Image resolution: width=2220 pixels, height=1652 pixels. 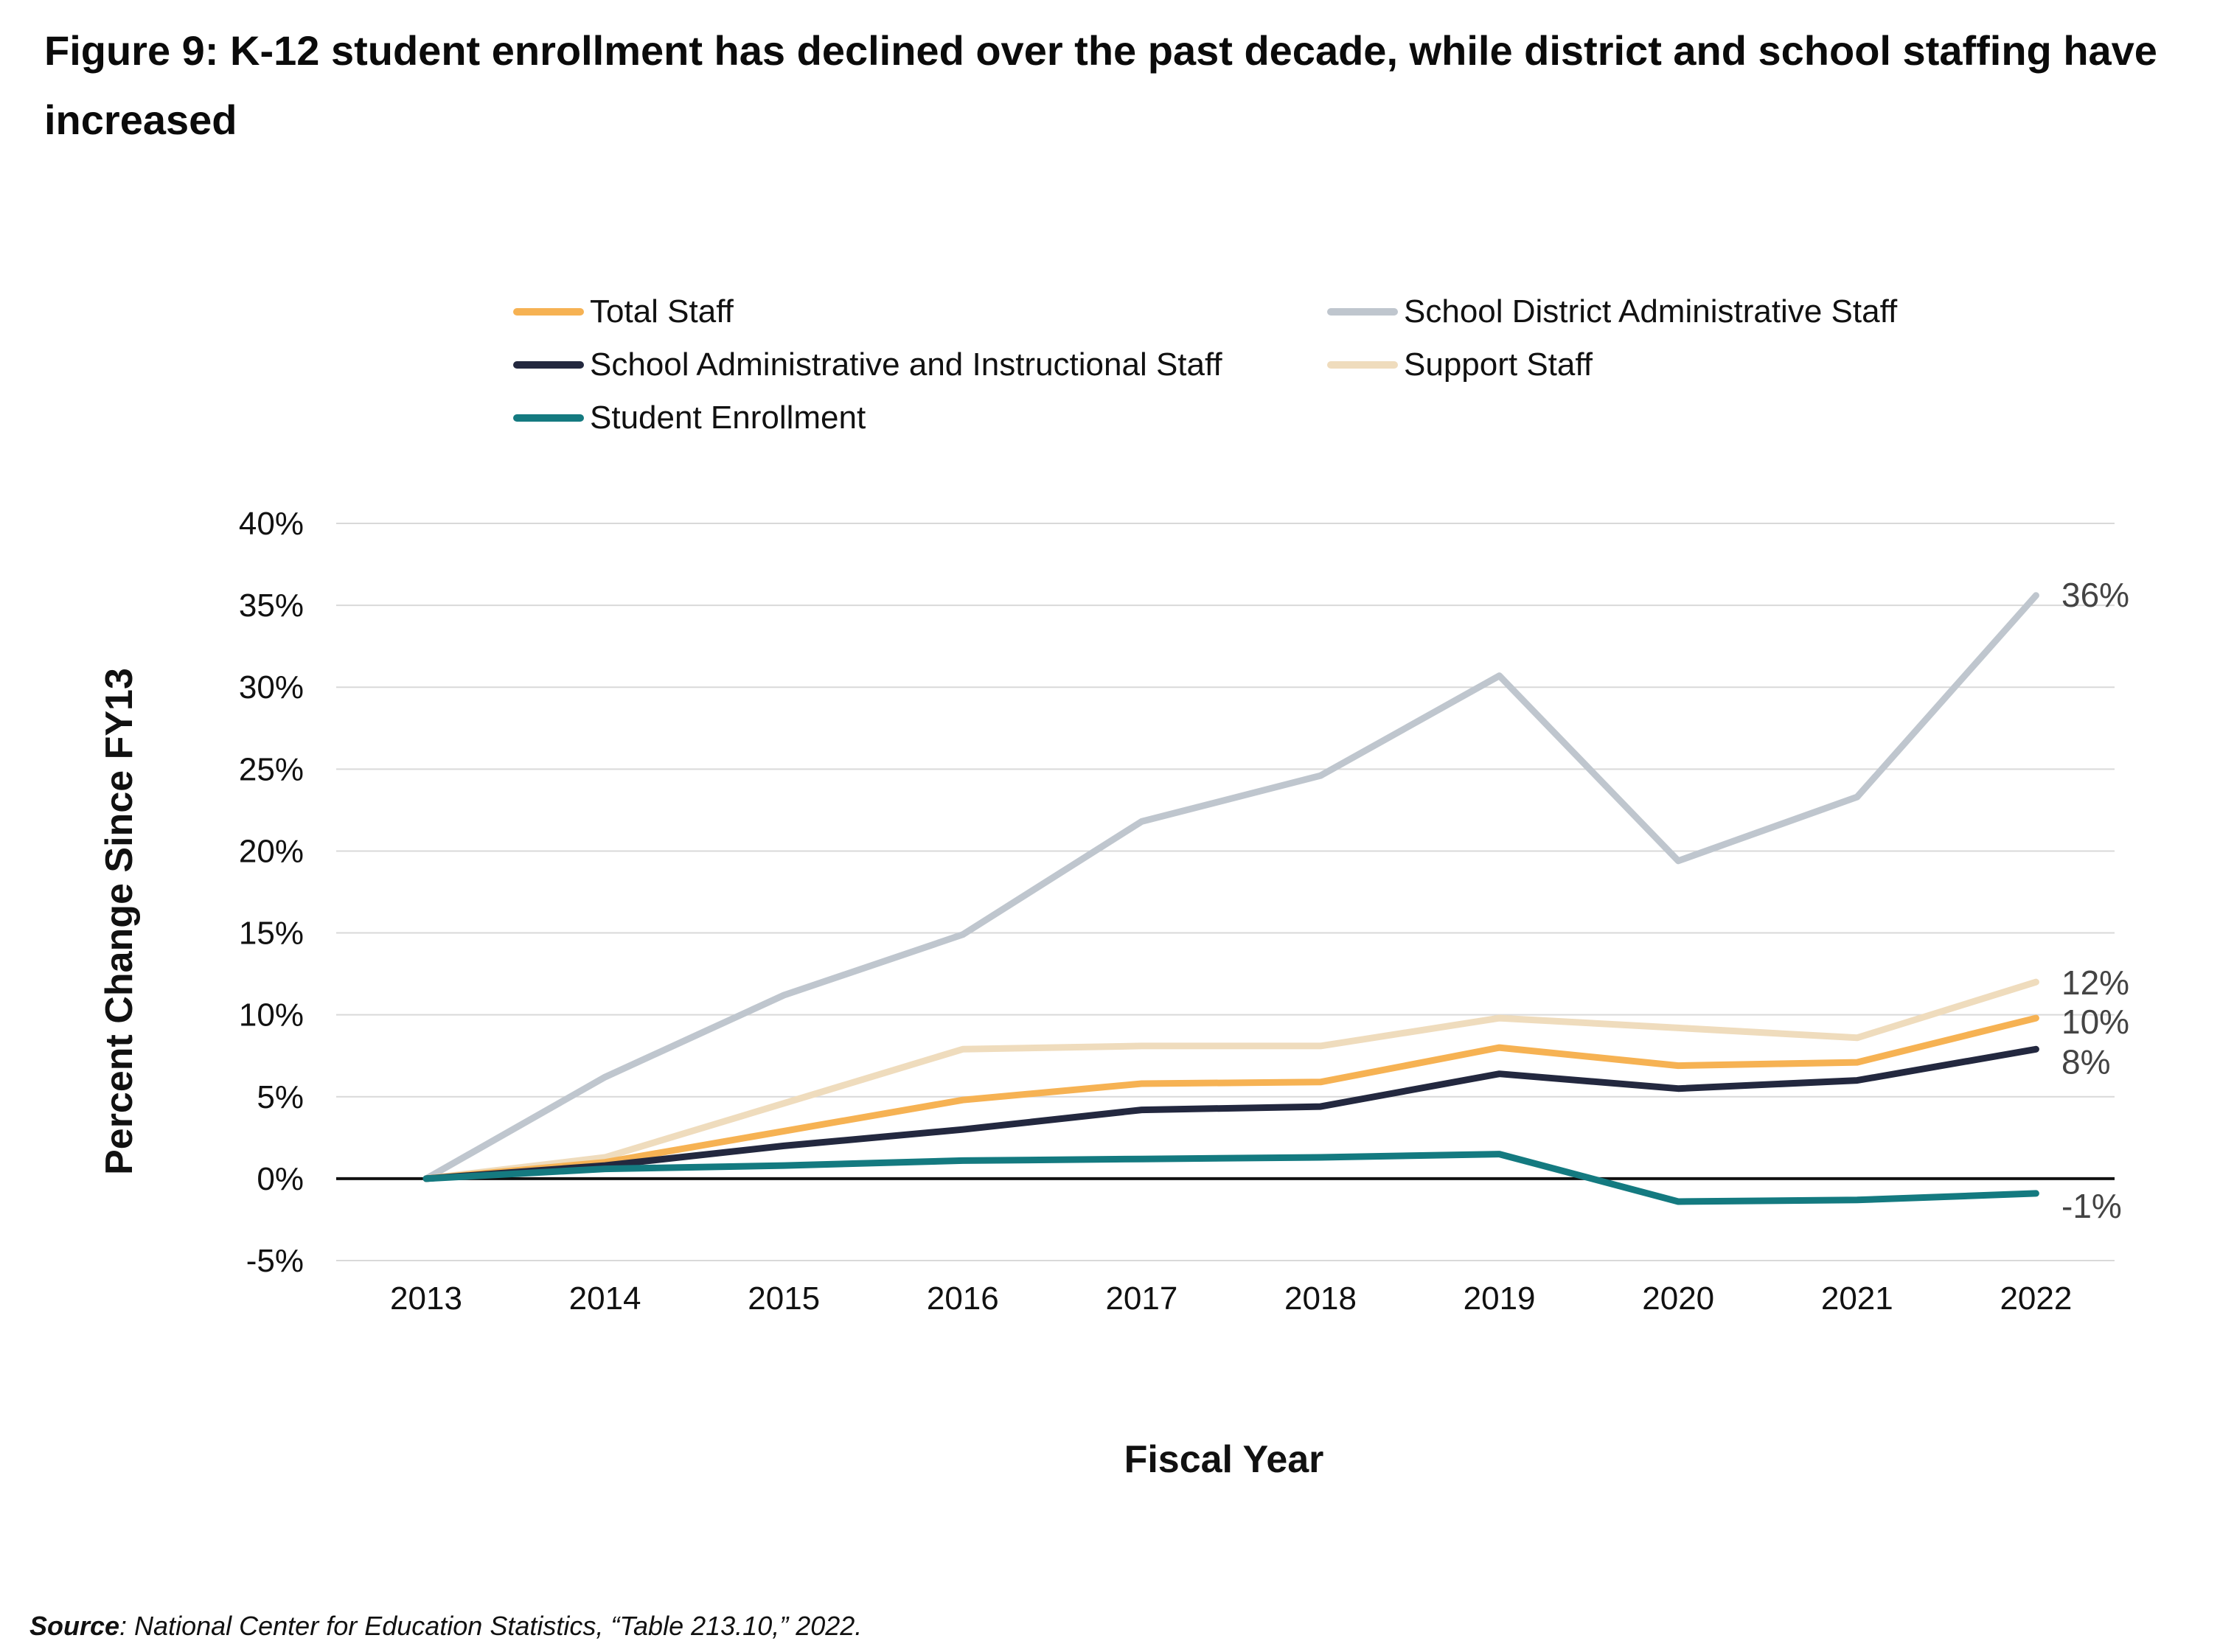 I want to click on x-axis-ticks: 2013 2014 2015 2016 2017 2018 2019 2020 2021 2022, so click(x=1231, y=1298).